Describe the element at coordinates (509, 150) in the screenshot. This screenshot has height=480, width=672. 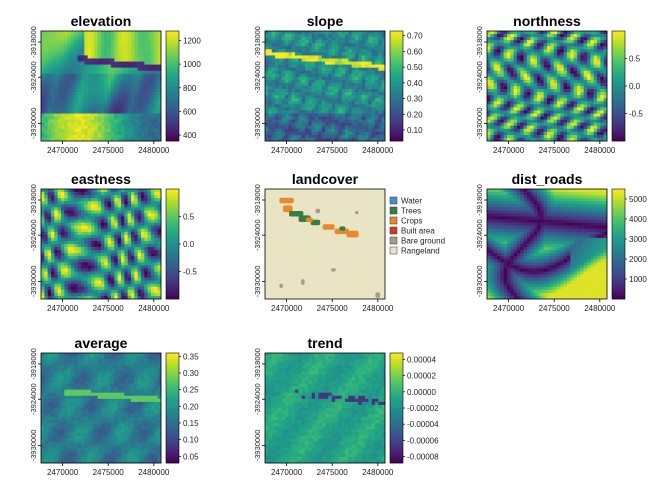
I see `x-tick-label: 2470000` at that location.